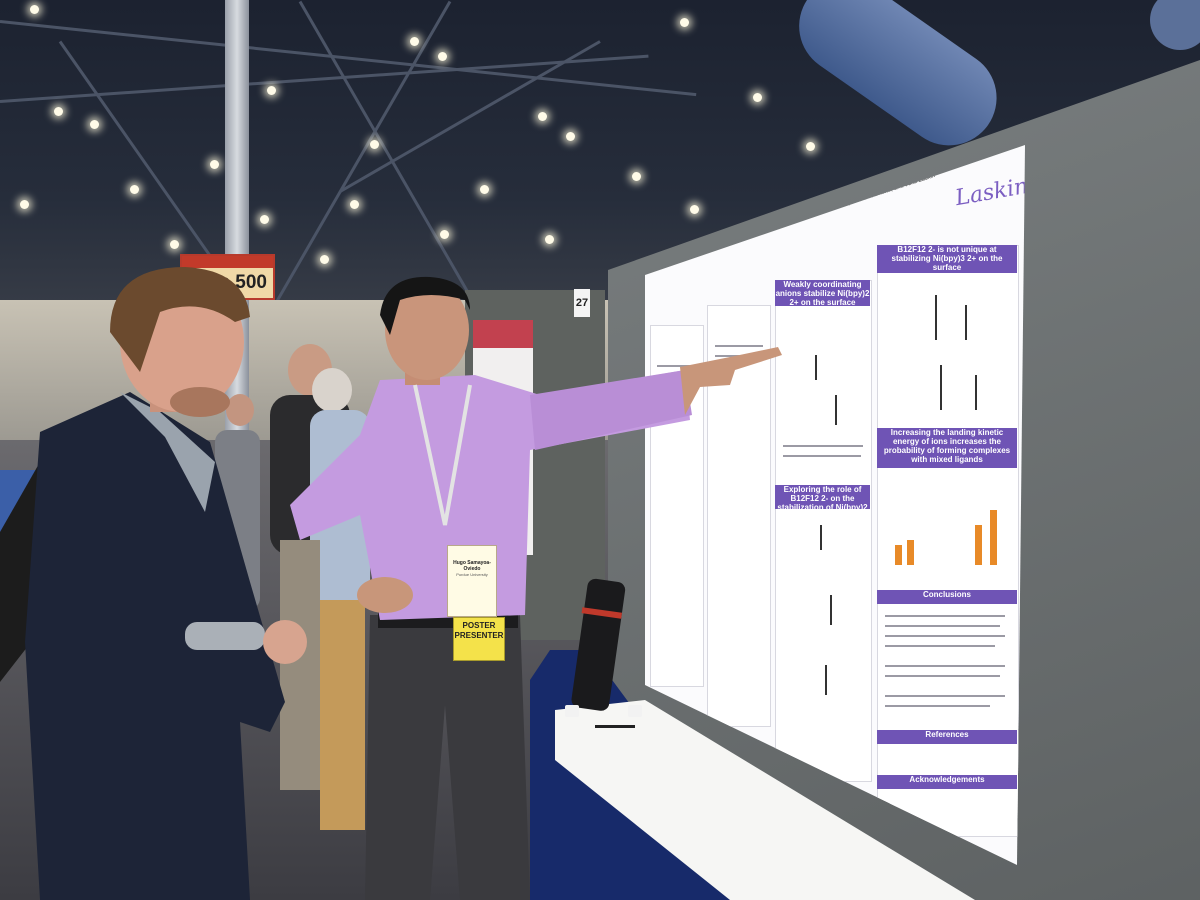  Describe the element at coordinates (227, 262) in the screenshot. I see `banner-stripe` at that location.